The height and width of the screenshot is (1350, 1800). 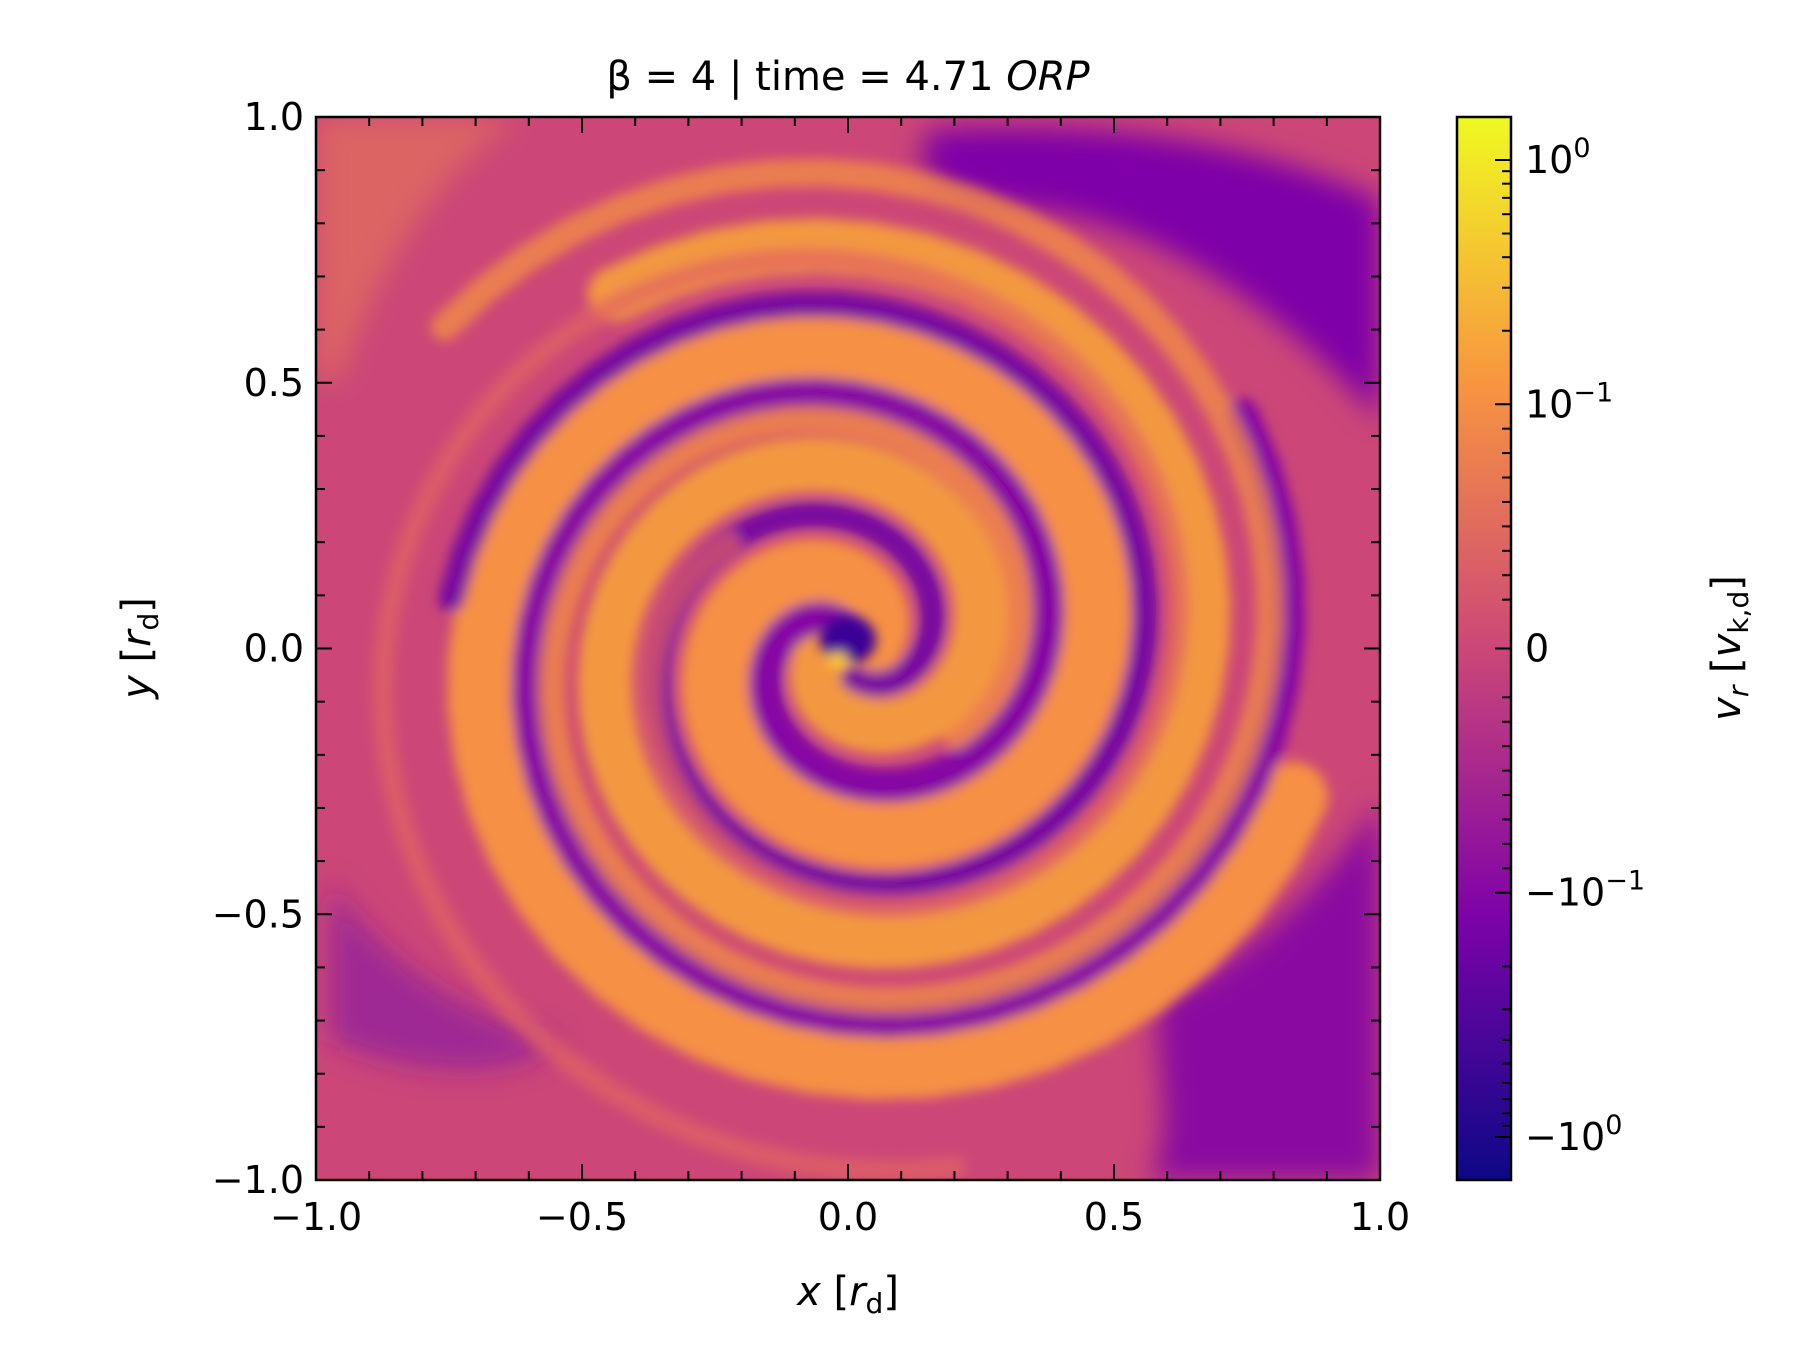 What do you see at coordinates (848, 77) in the screenshot?
I see `chart-title: β = 4 | time = 4.71 ORP` at bounding box center [848, 77].